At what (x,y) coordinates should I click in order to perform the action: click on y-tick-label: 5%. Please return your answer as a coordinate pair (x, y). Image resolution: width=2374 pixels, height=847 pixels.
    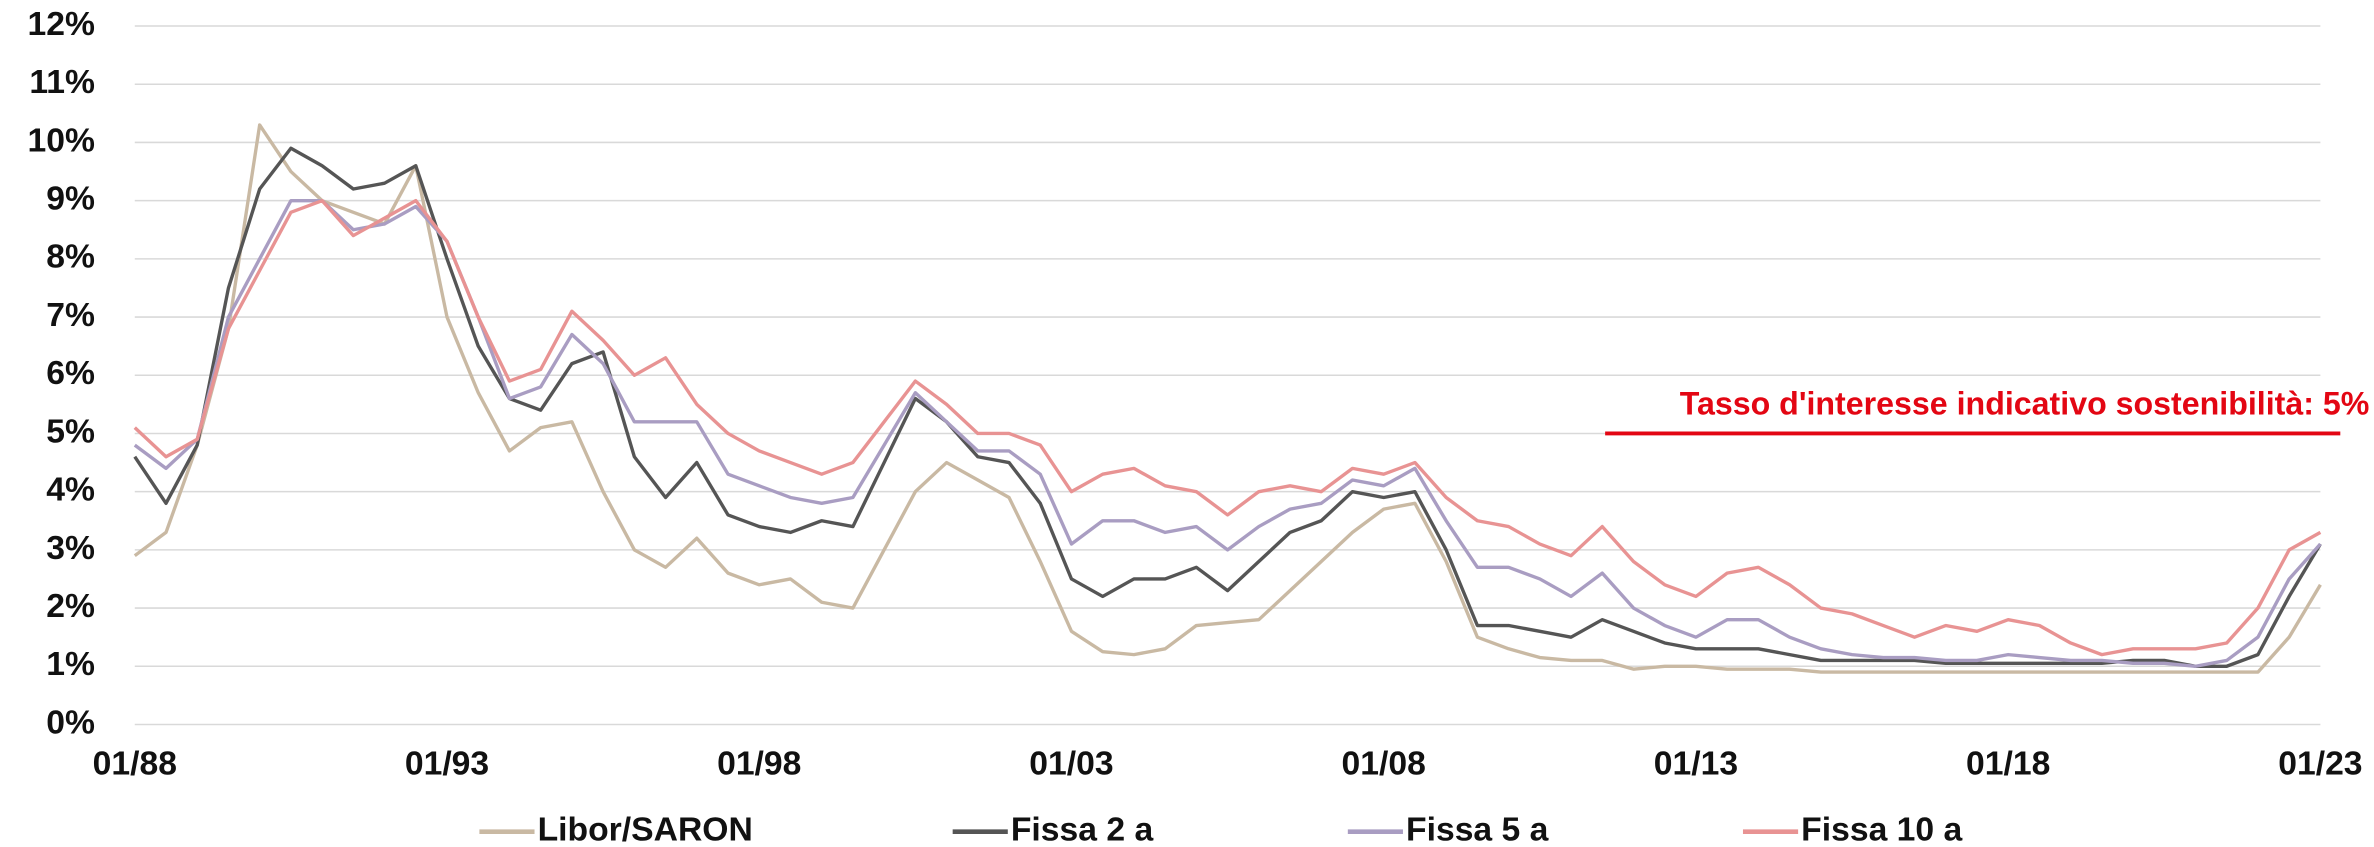
    Looking at the image, I should click on (70, 431).